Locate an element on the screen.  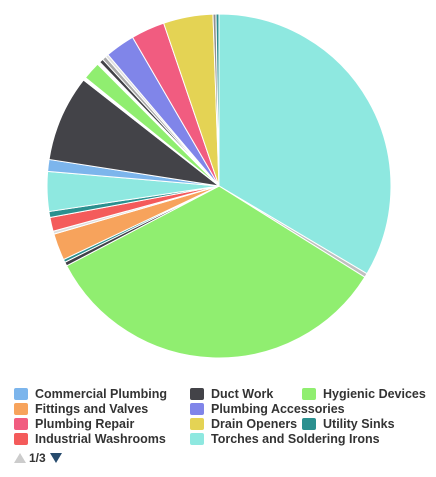
legend-label: Hygienic Devices is located at coordinates (374, 393).